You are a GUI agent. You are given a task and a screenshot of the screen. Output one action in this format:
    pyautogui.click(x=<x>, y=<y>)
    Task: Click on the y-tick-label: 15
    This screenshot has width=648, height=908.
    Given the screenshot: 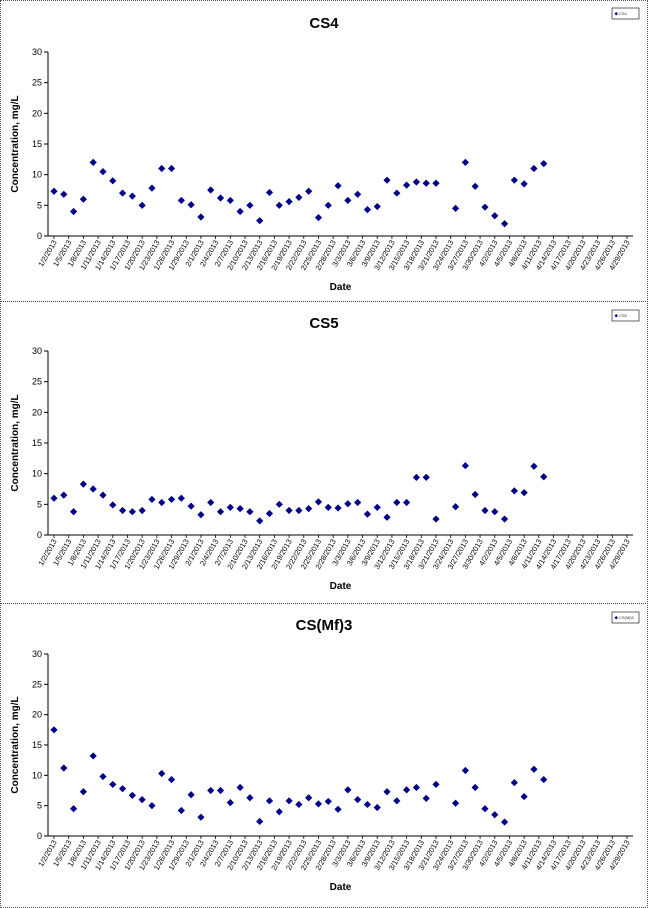 What is the action you would take?
    pyautogui.click(x=37, y=144)
    